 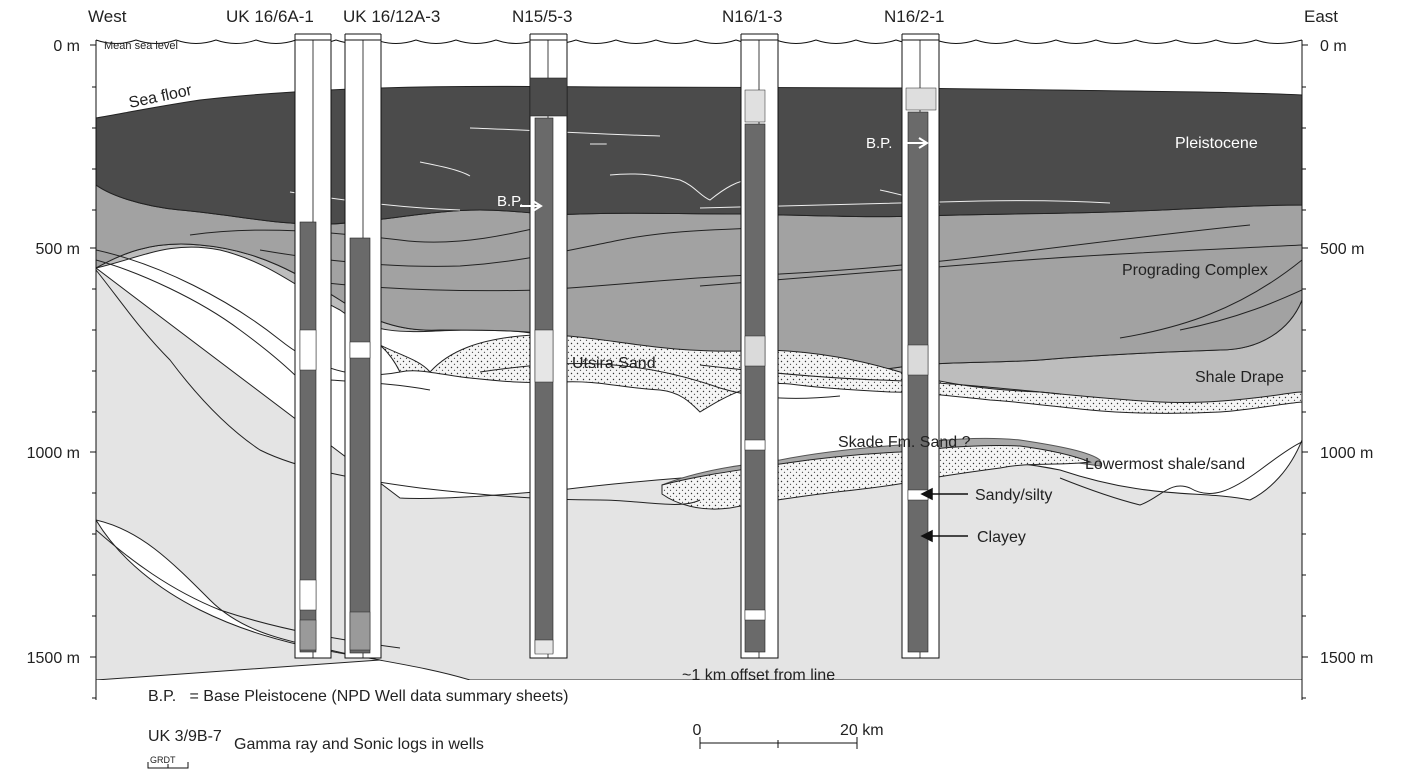 What do you see at coordinates (752, 16) in the screenshot?
I see `well-label: N16/1-3` at bounding box center [752, 16].